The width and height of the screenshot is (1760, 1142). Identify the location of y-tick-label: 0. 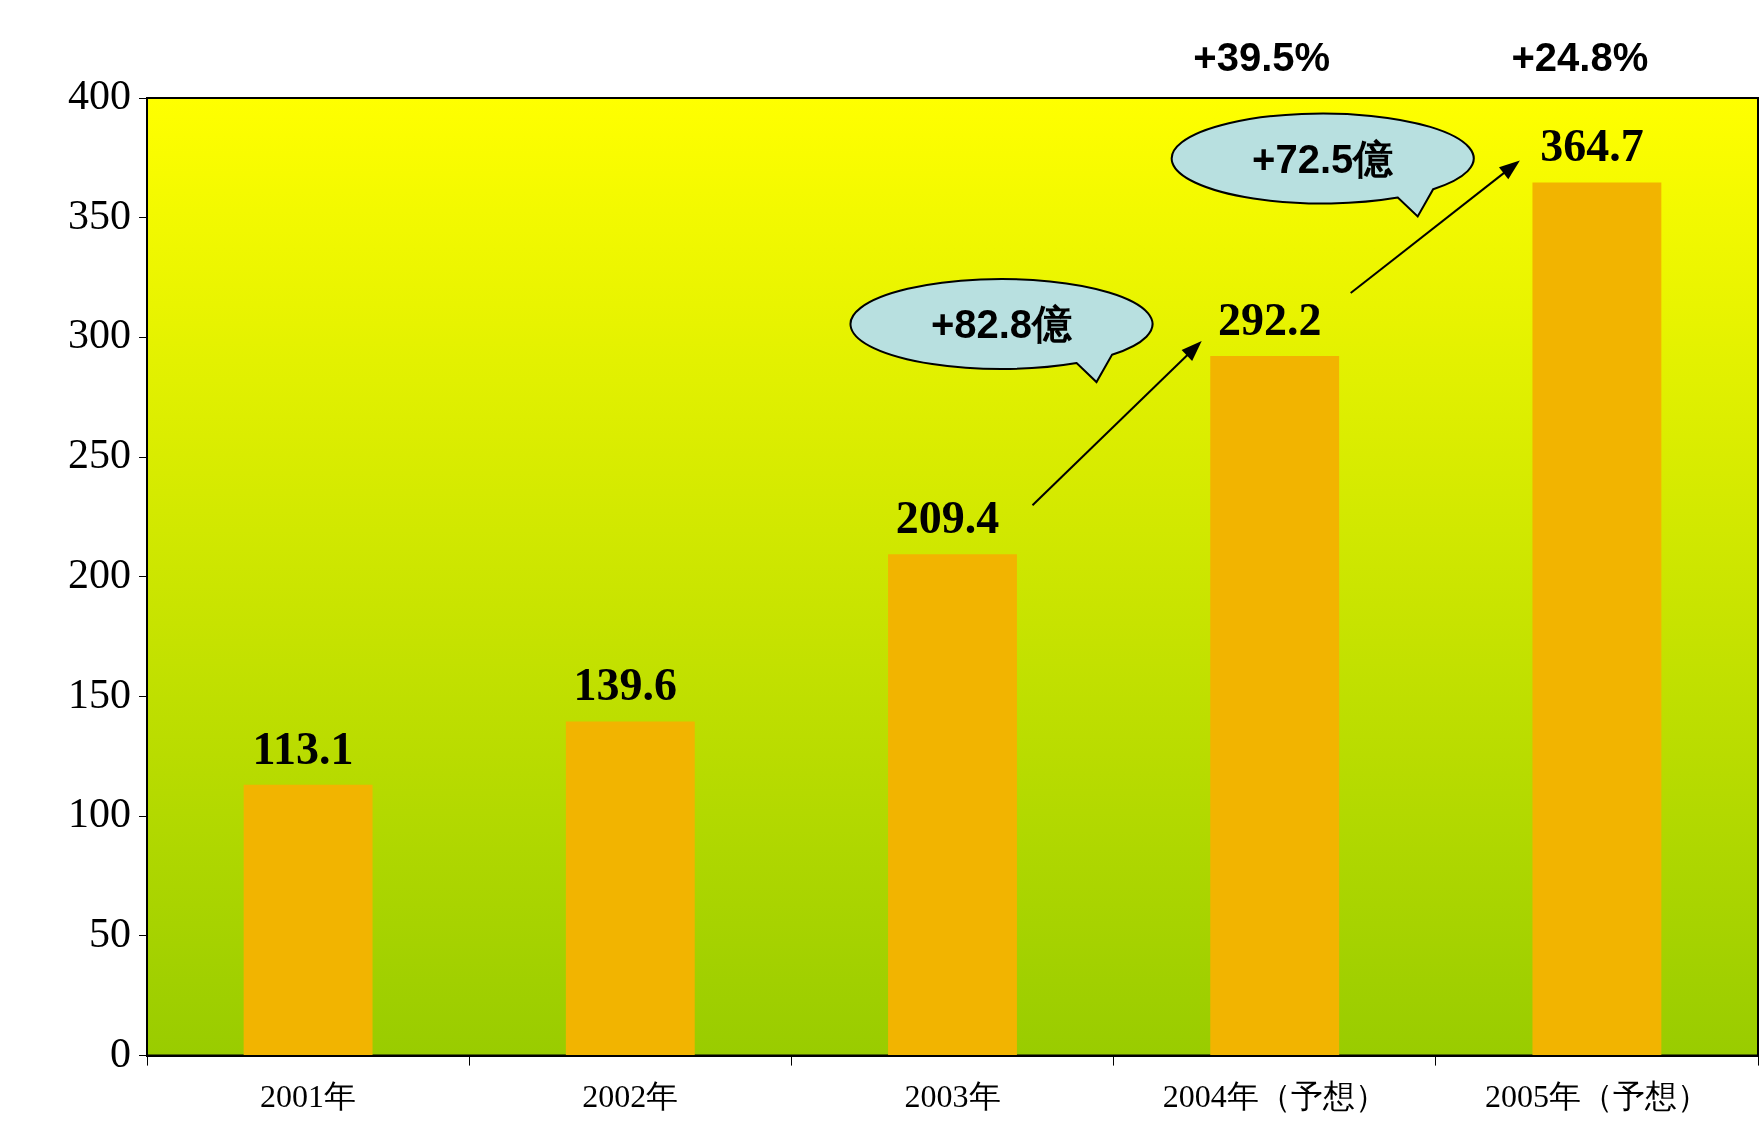
(120, 1052).